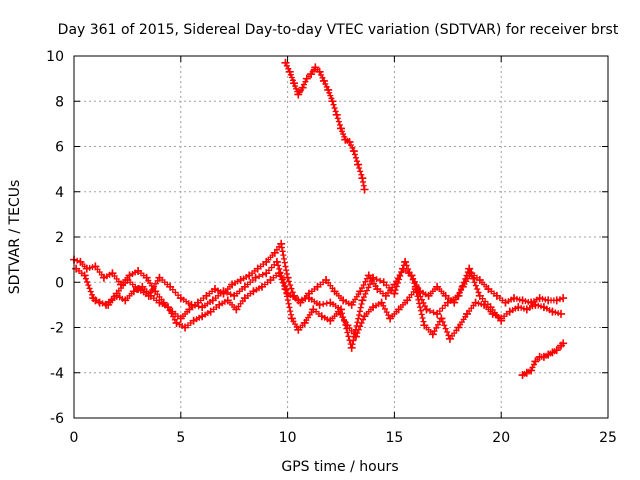  What do you see at coordinates (15, 237) in the screenshot?
I see `y-axis-label: SDTVAR / TECUs` at bounding box center [15, 237].